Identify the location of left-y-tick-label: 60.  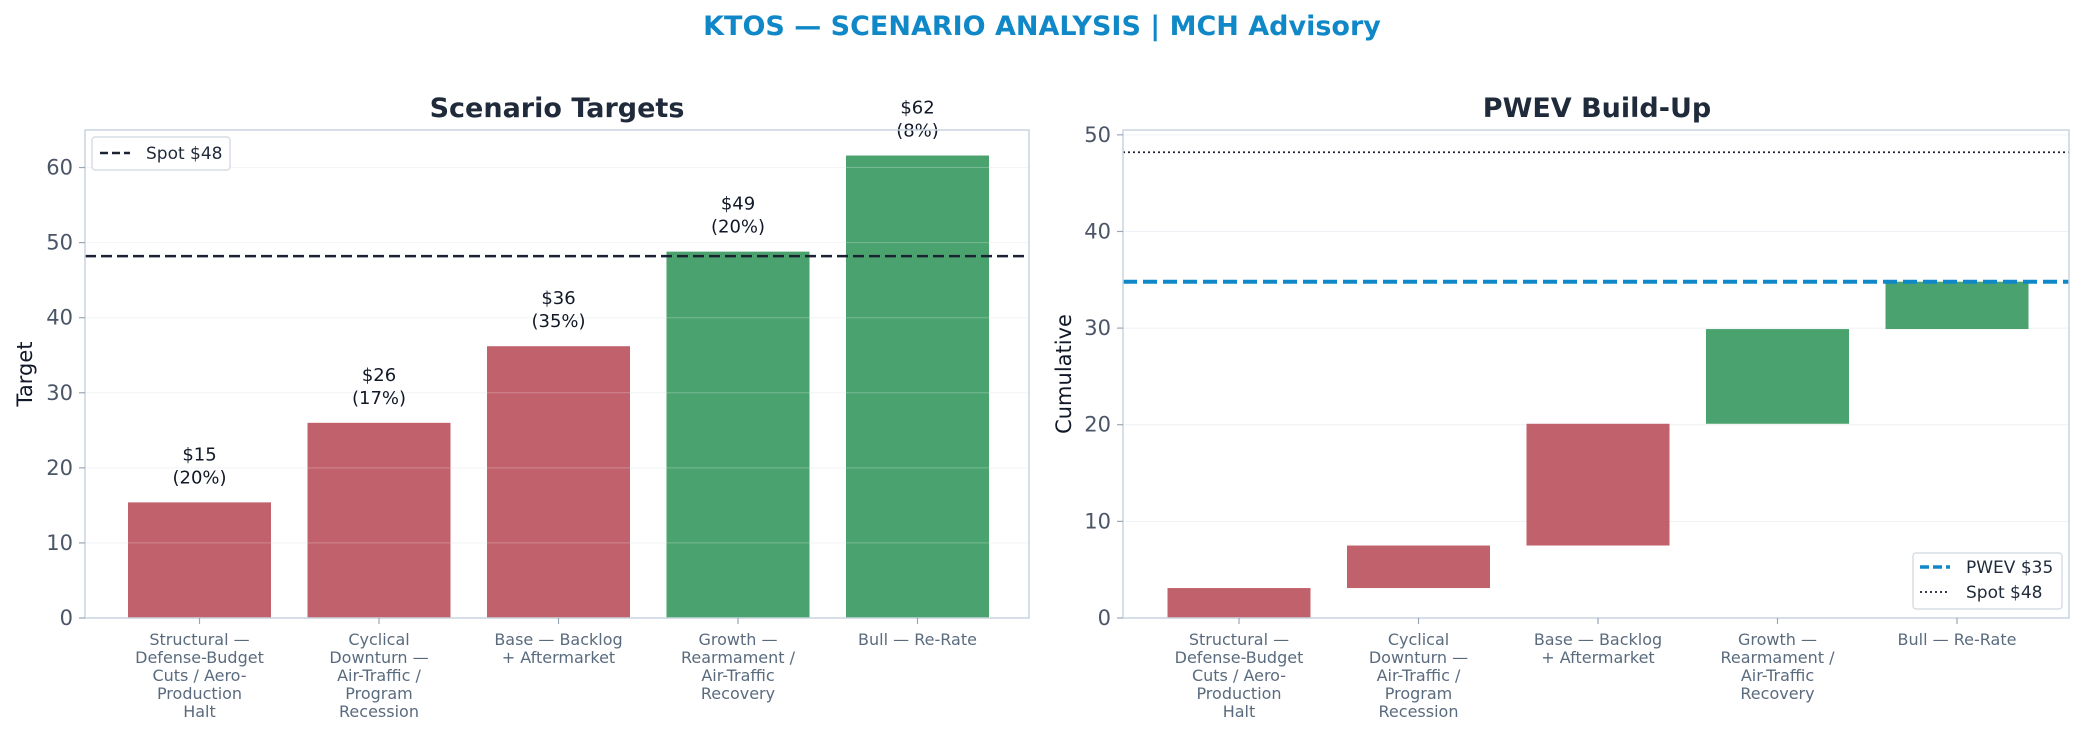
(59, 168).